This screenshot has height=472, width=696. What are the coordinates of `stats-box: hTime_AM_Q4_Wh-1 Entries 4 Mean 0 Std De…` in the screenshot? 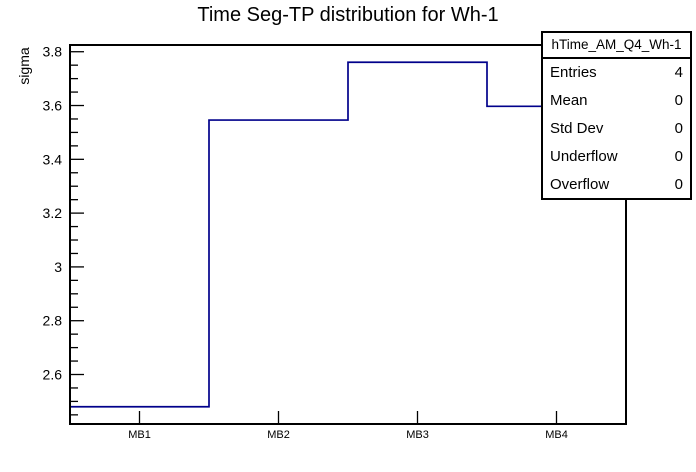 It's located at (616, 115).